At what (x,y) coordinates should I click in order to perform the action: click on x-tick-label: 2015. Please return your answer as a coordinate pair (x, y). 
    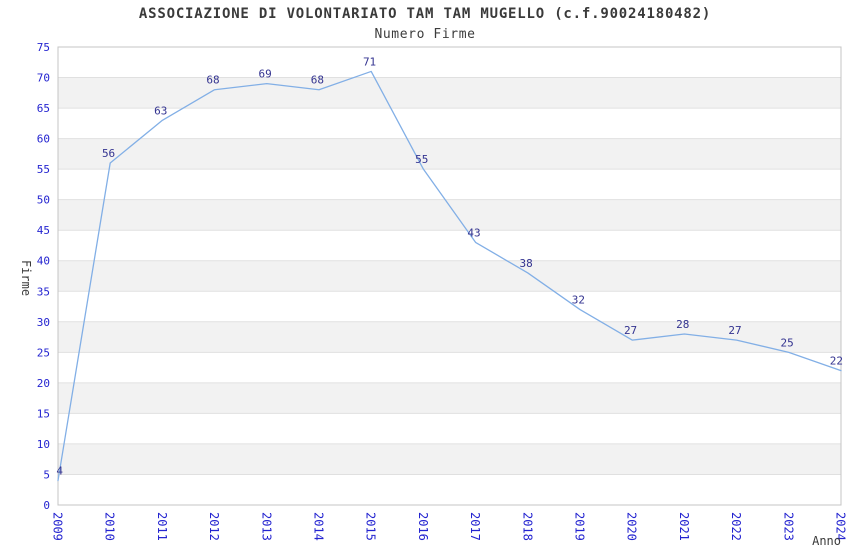
    Looking at the image, I should click on (371, 526).